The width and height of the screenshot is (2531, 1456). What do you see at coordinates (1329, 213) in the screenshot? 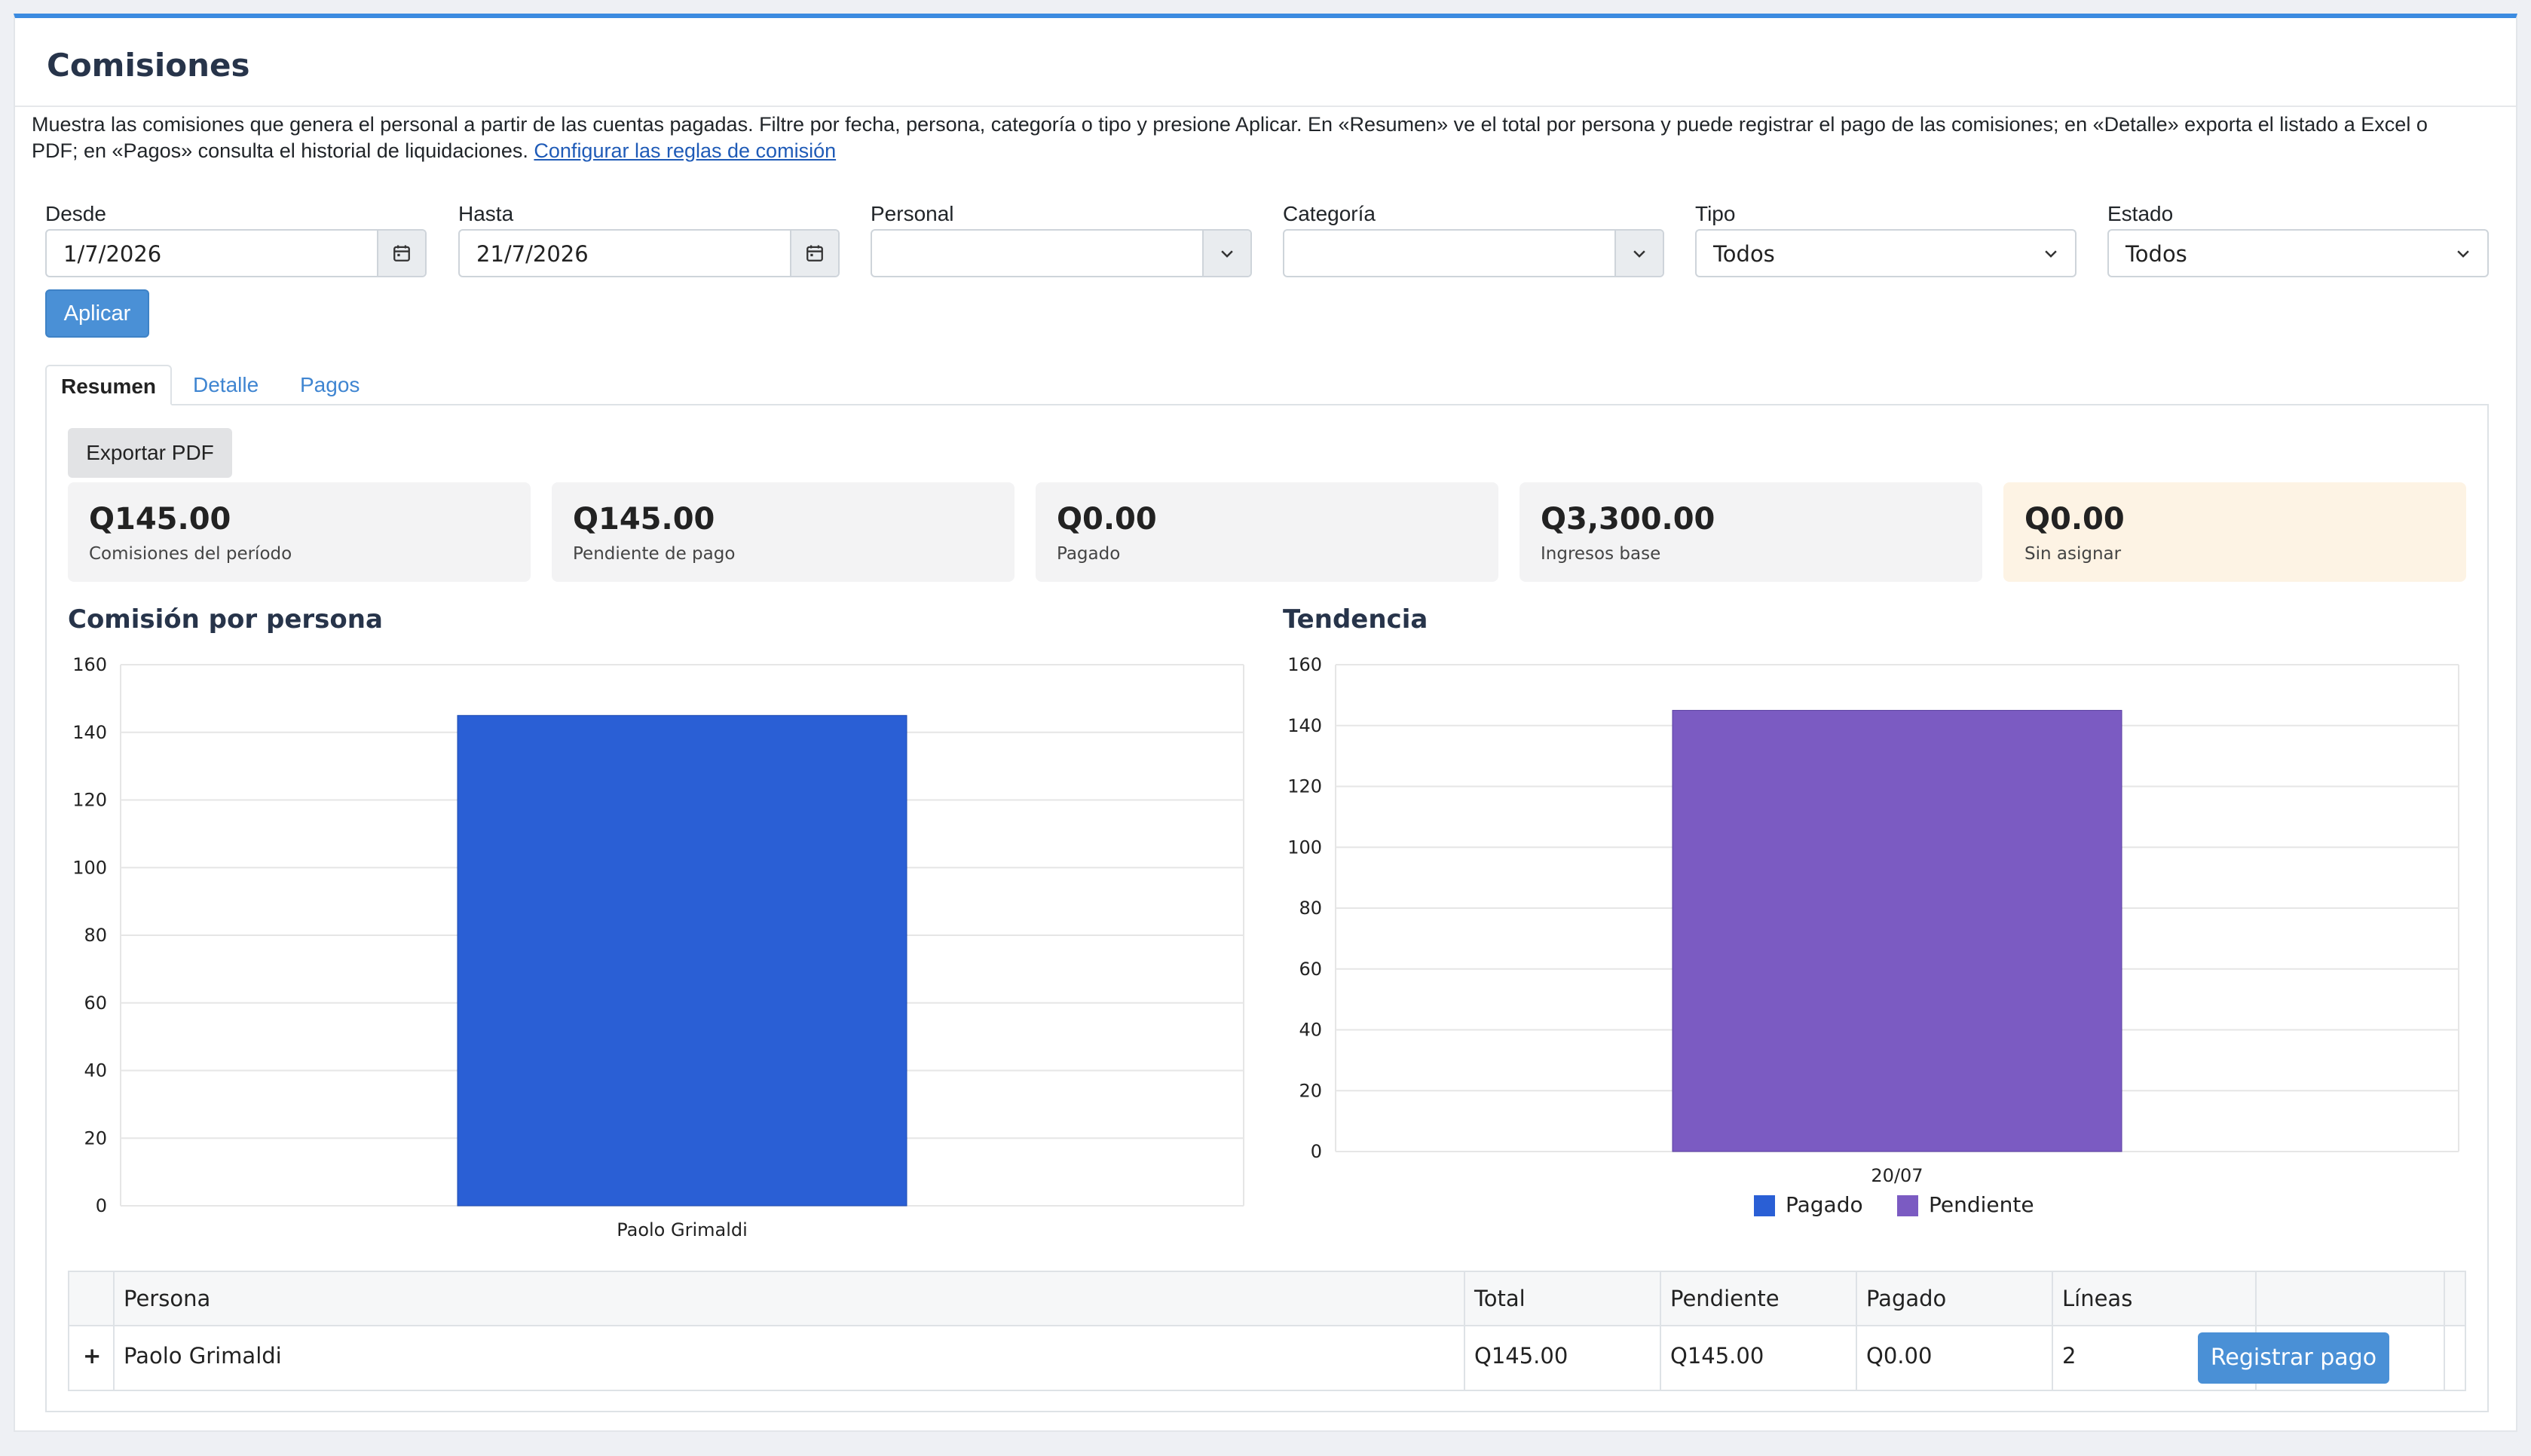
I see `categoria-label: Categoría` at bounding box center [1329, 213].